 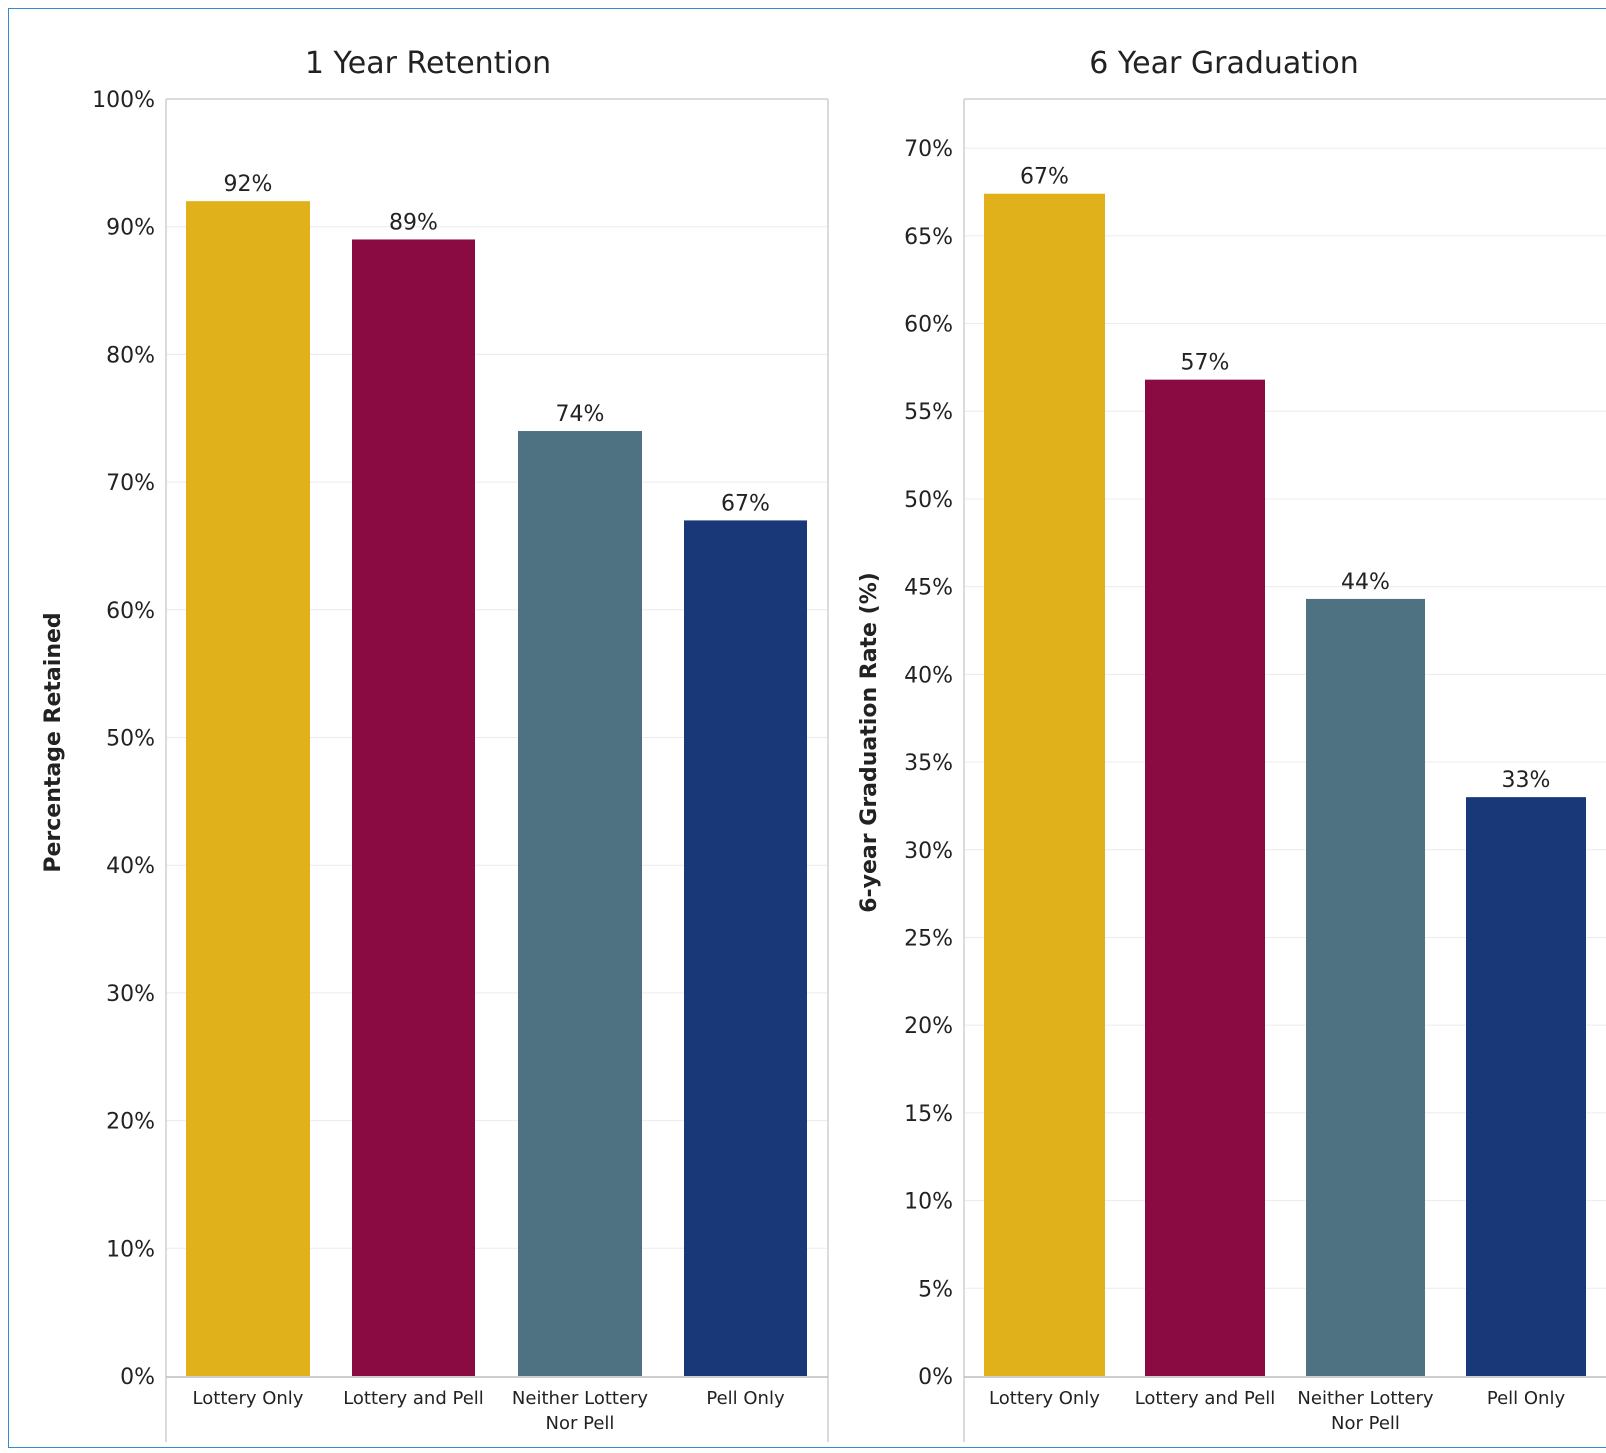 I want to click on bar-value-label-2-3: 33%, so click(x=1526, y=780).